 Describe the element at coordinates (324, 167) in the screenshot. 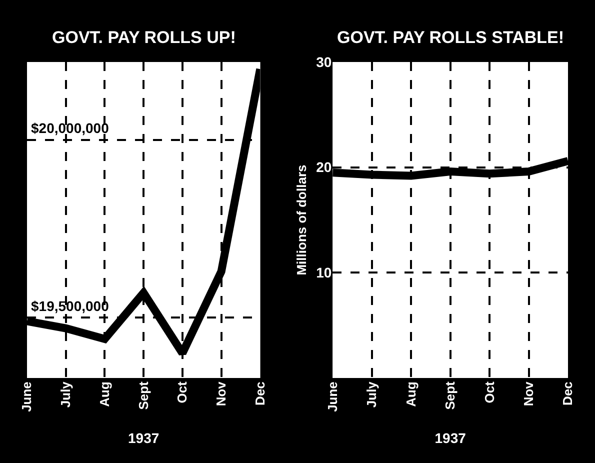

I see `y-tick-label: 20` at that location.